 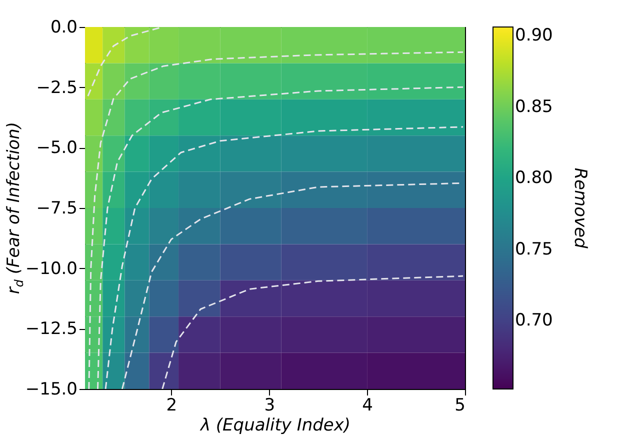 What do you see at coordinates (172, 406) in the screenshot?
I see `x-tick-label: 2` at bounding box center [172, 406].